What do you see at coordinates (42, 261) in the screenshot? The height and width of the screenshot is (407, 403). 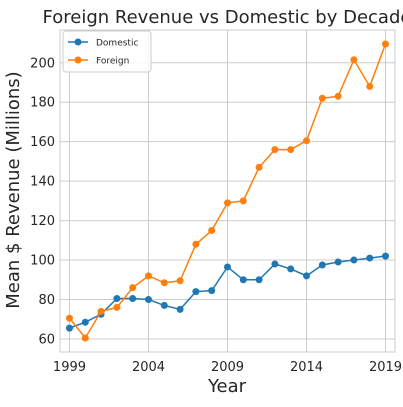 I see `y-tick-label: 100` at bounding box center [42, 261].